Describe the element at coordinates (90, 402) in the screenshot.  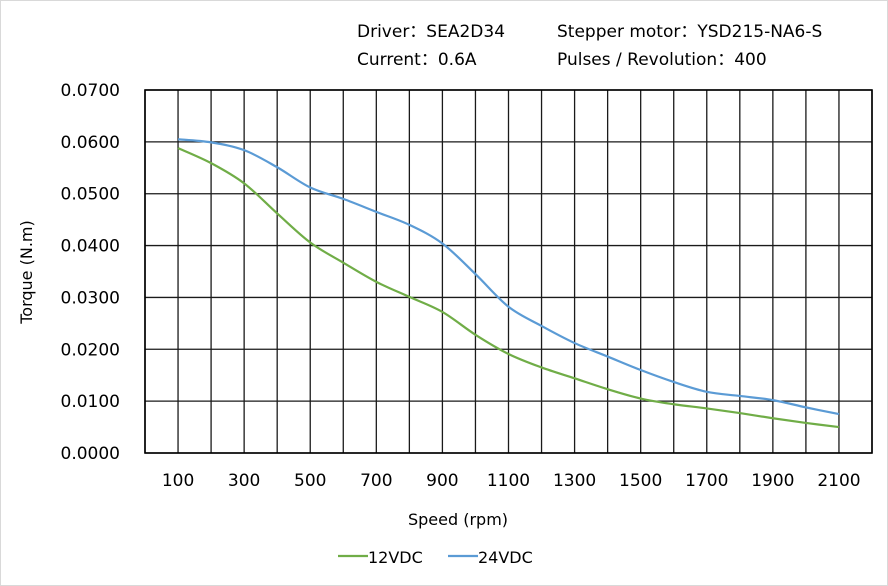
I see `y-tick-label: 0.0100` at that location.